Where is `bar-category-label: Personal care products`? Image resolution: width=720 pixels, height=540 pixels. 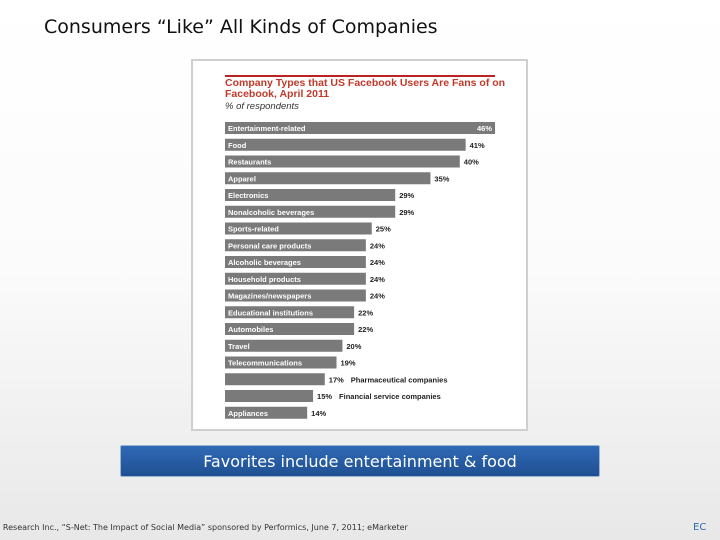 bar-category-label: Personal care products is located at coordinates (269, 245).